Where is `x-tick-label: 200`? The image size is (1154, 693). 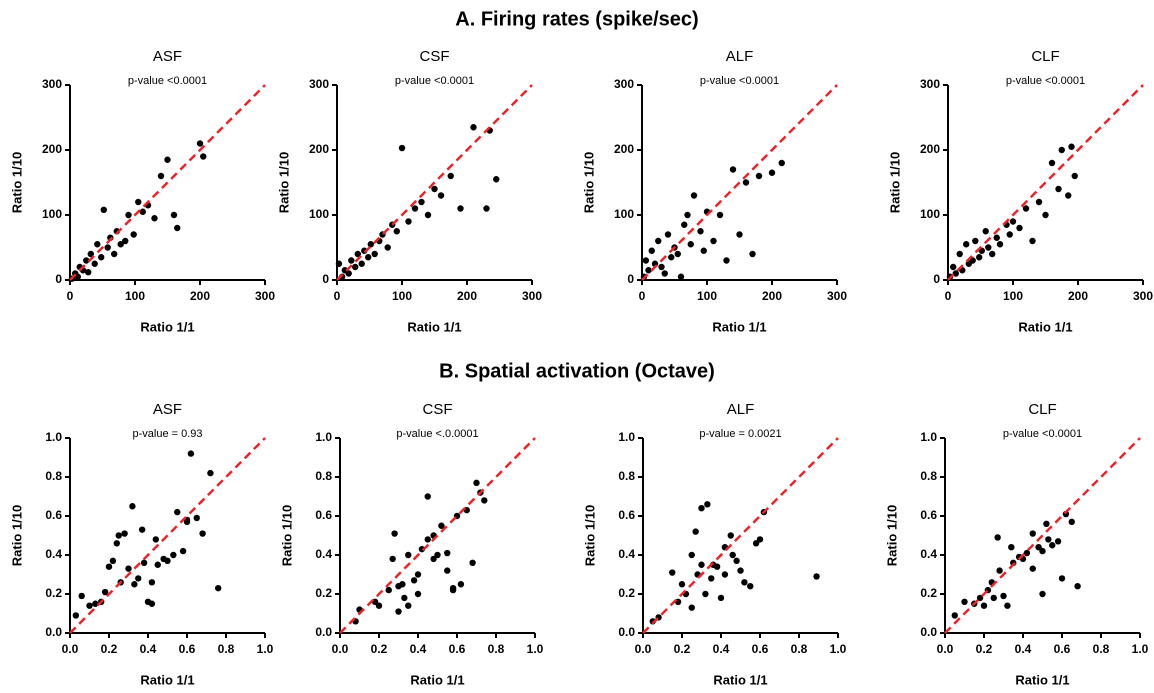
x-tick-label: 200 is located at coordinates (1078, 296).